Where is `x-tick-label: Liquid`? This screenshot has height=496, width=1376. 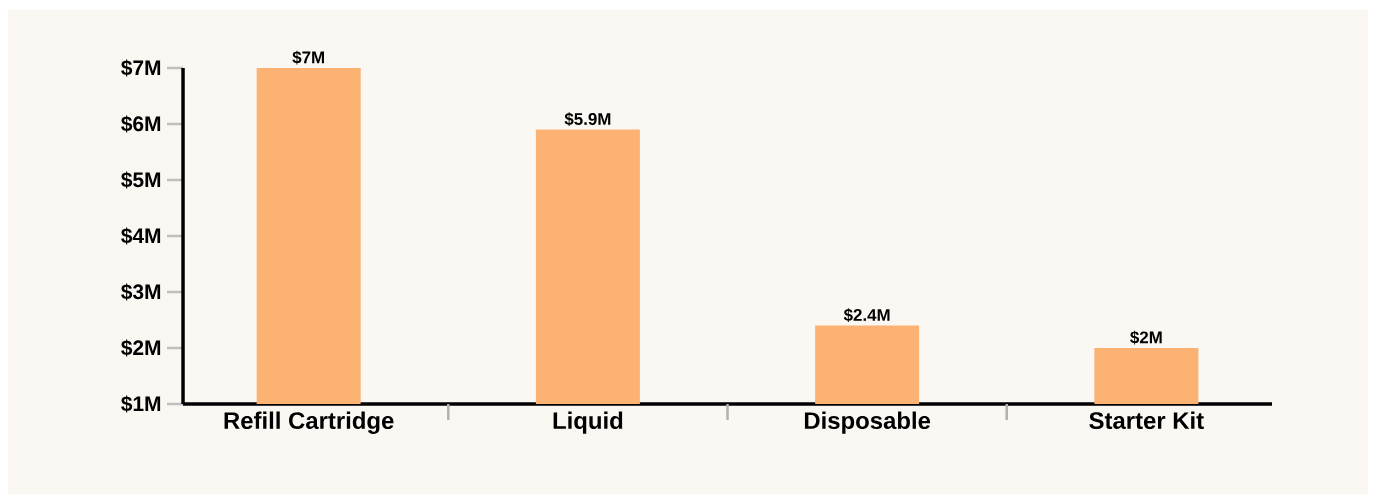
x-tick-label: Liquid is located at coordinates (588, 422).